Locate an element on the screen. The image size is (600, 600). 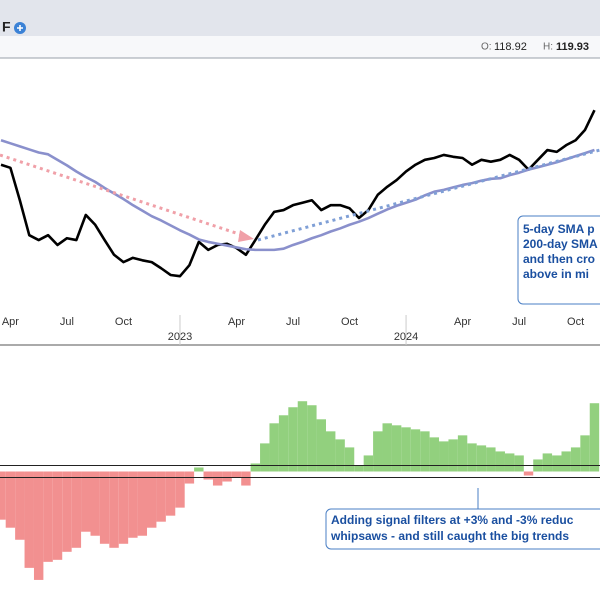
high-label: H: is located at coordinates (548, 47).